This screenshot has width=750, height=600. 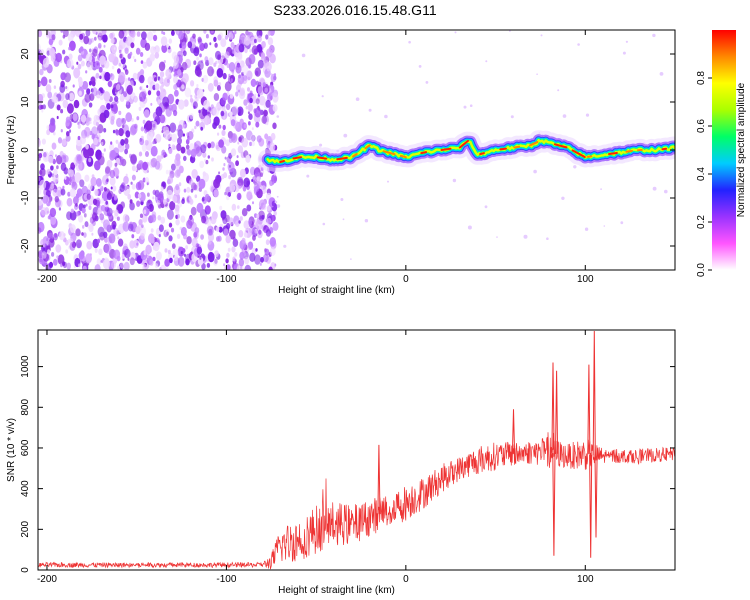 I want to click on y-tick-label: 0, so click(x=25, y=150).